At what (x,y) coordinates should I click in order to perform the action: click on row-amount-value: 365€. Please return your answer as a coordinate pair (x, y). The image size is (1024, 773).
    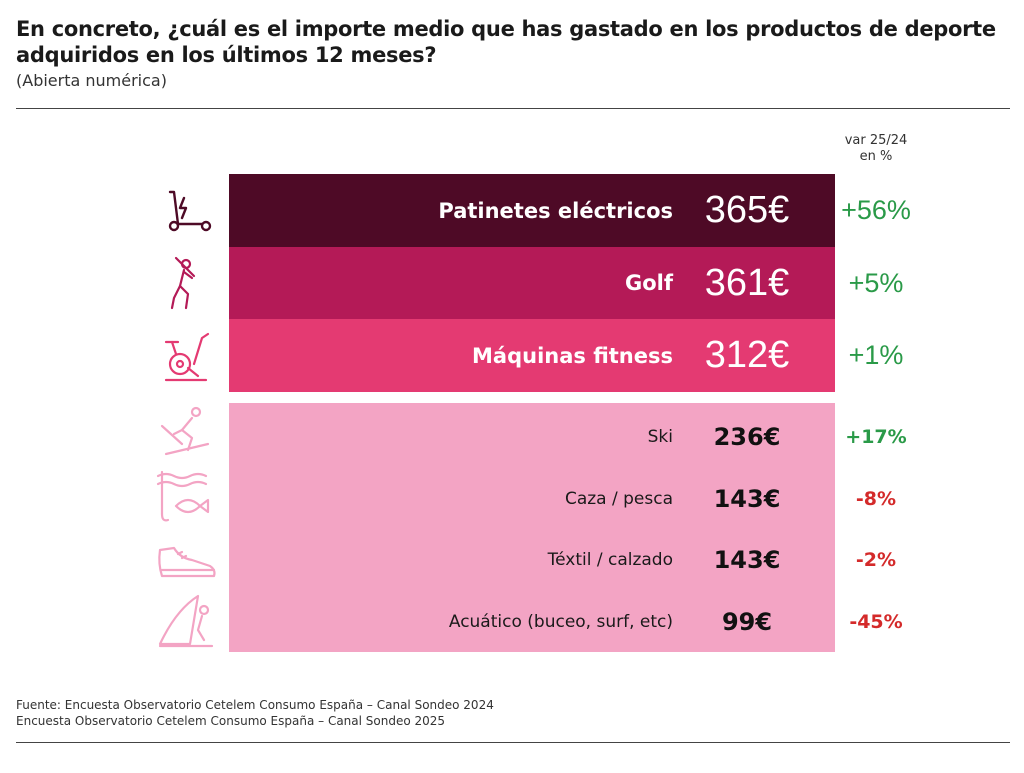
    Looking at the image, I should click on (747, 210).